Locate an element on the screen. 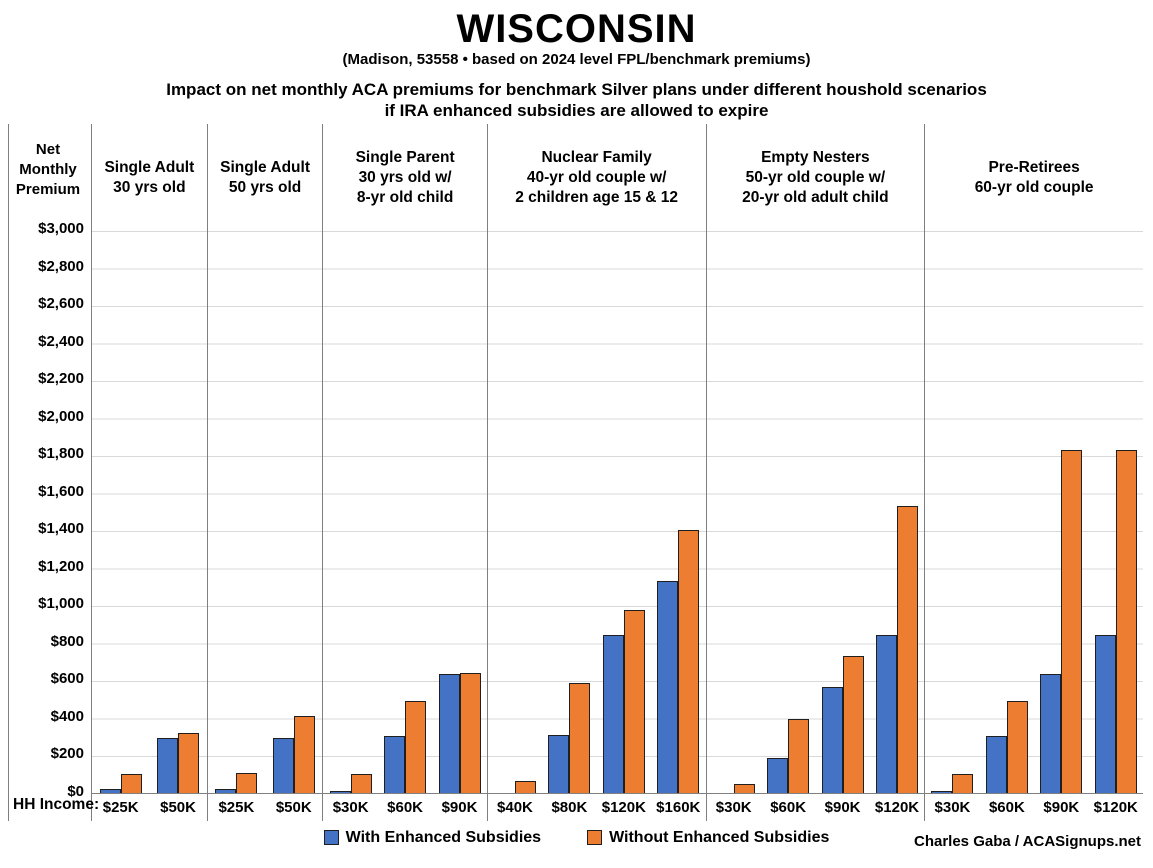 This screenshot has height=868, width=1153. y-tick-label: $2,200 is located at coordinates (61, 378).